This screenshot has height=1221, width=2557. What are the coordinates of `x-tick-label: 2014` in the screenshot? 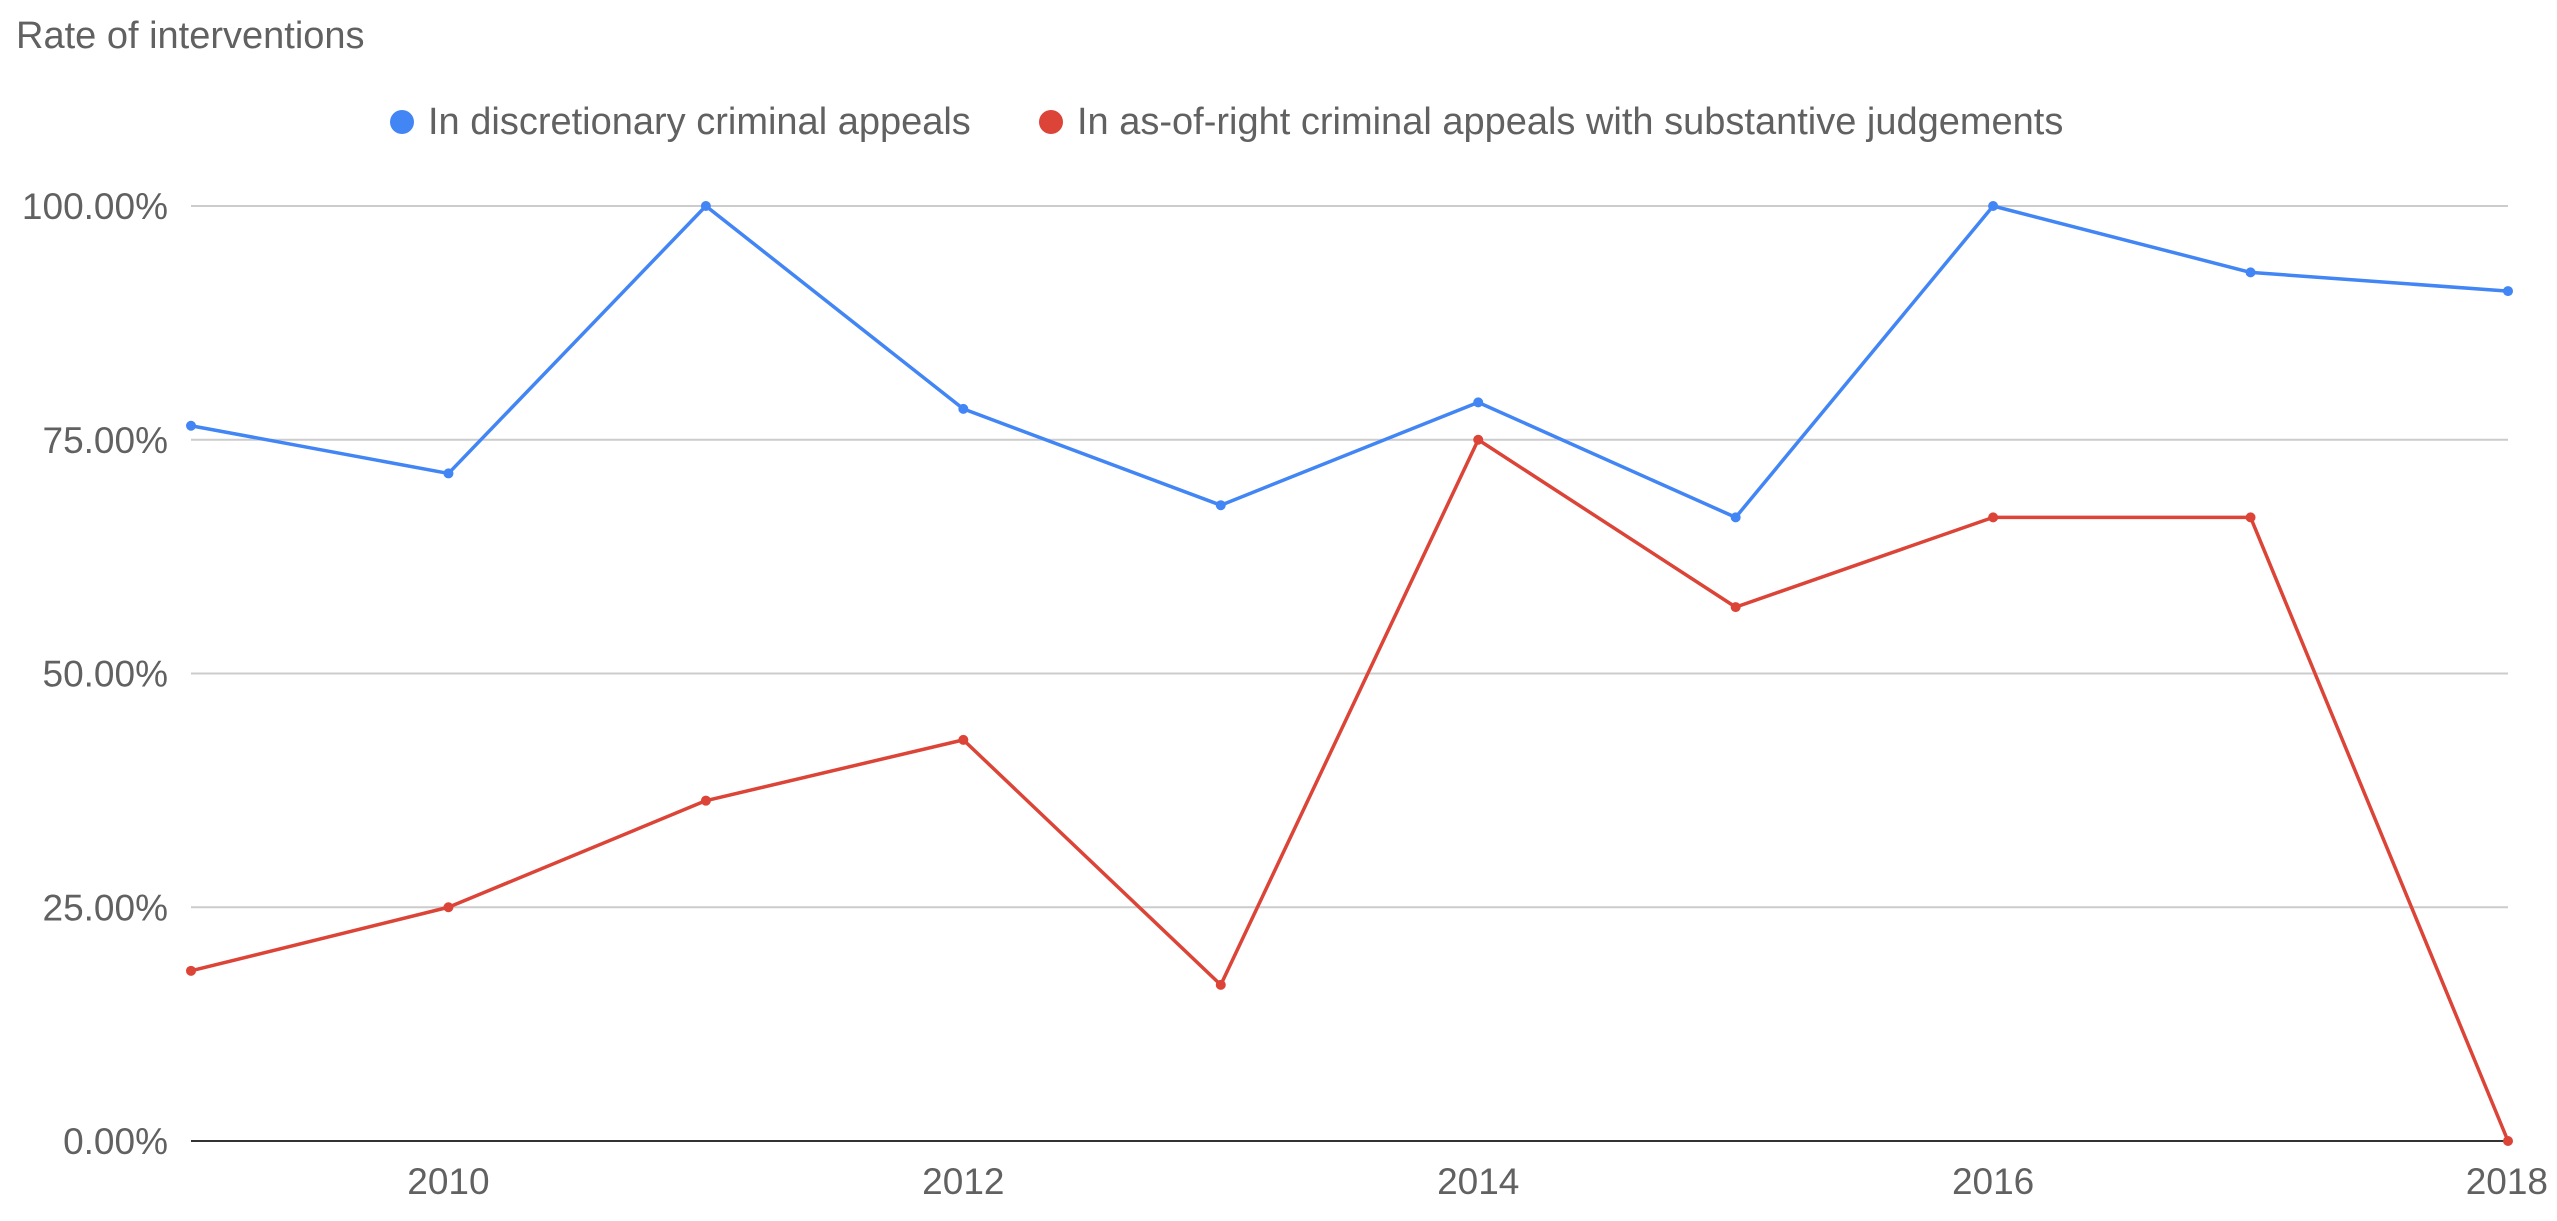 It's located at (1478, 1181).